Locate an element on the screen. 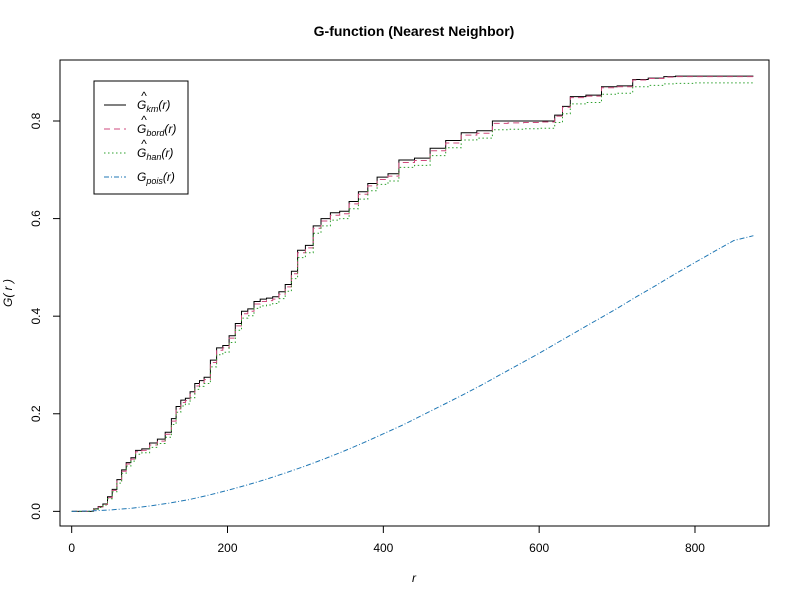 The width and height of the screenshot is (800, 600). legend-hat-km: ^ is located at coordinates (144, 96).